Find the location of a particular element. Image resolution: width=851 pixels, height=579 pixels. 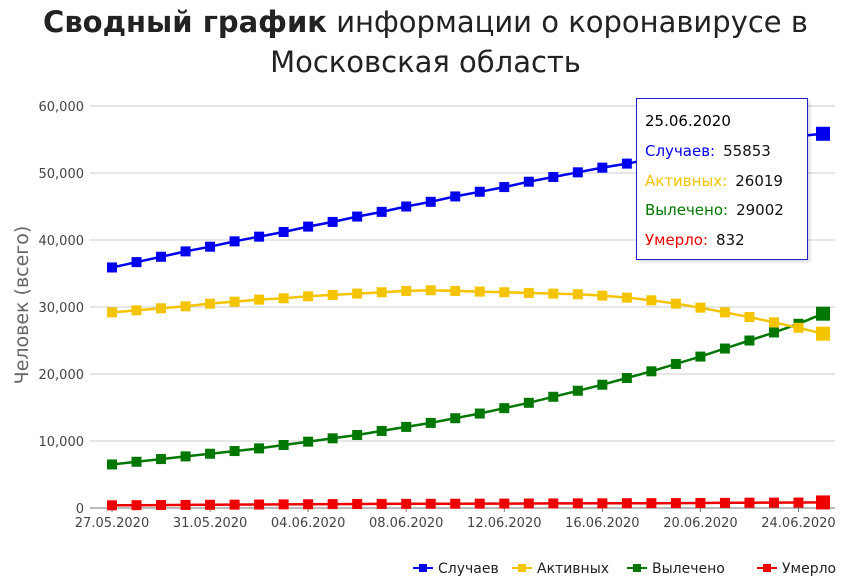

legend-label: Вылечено is located at coordinates (688, 569).